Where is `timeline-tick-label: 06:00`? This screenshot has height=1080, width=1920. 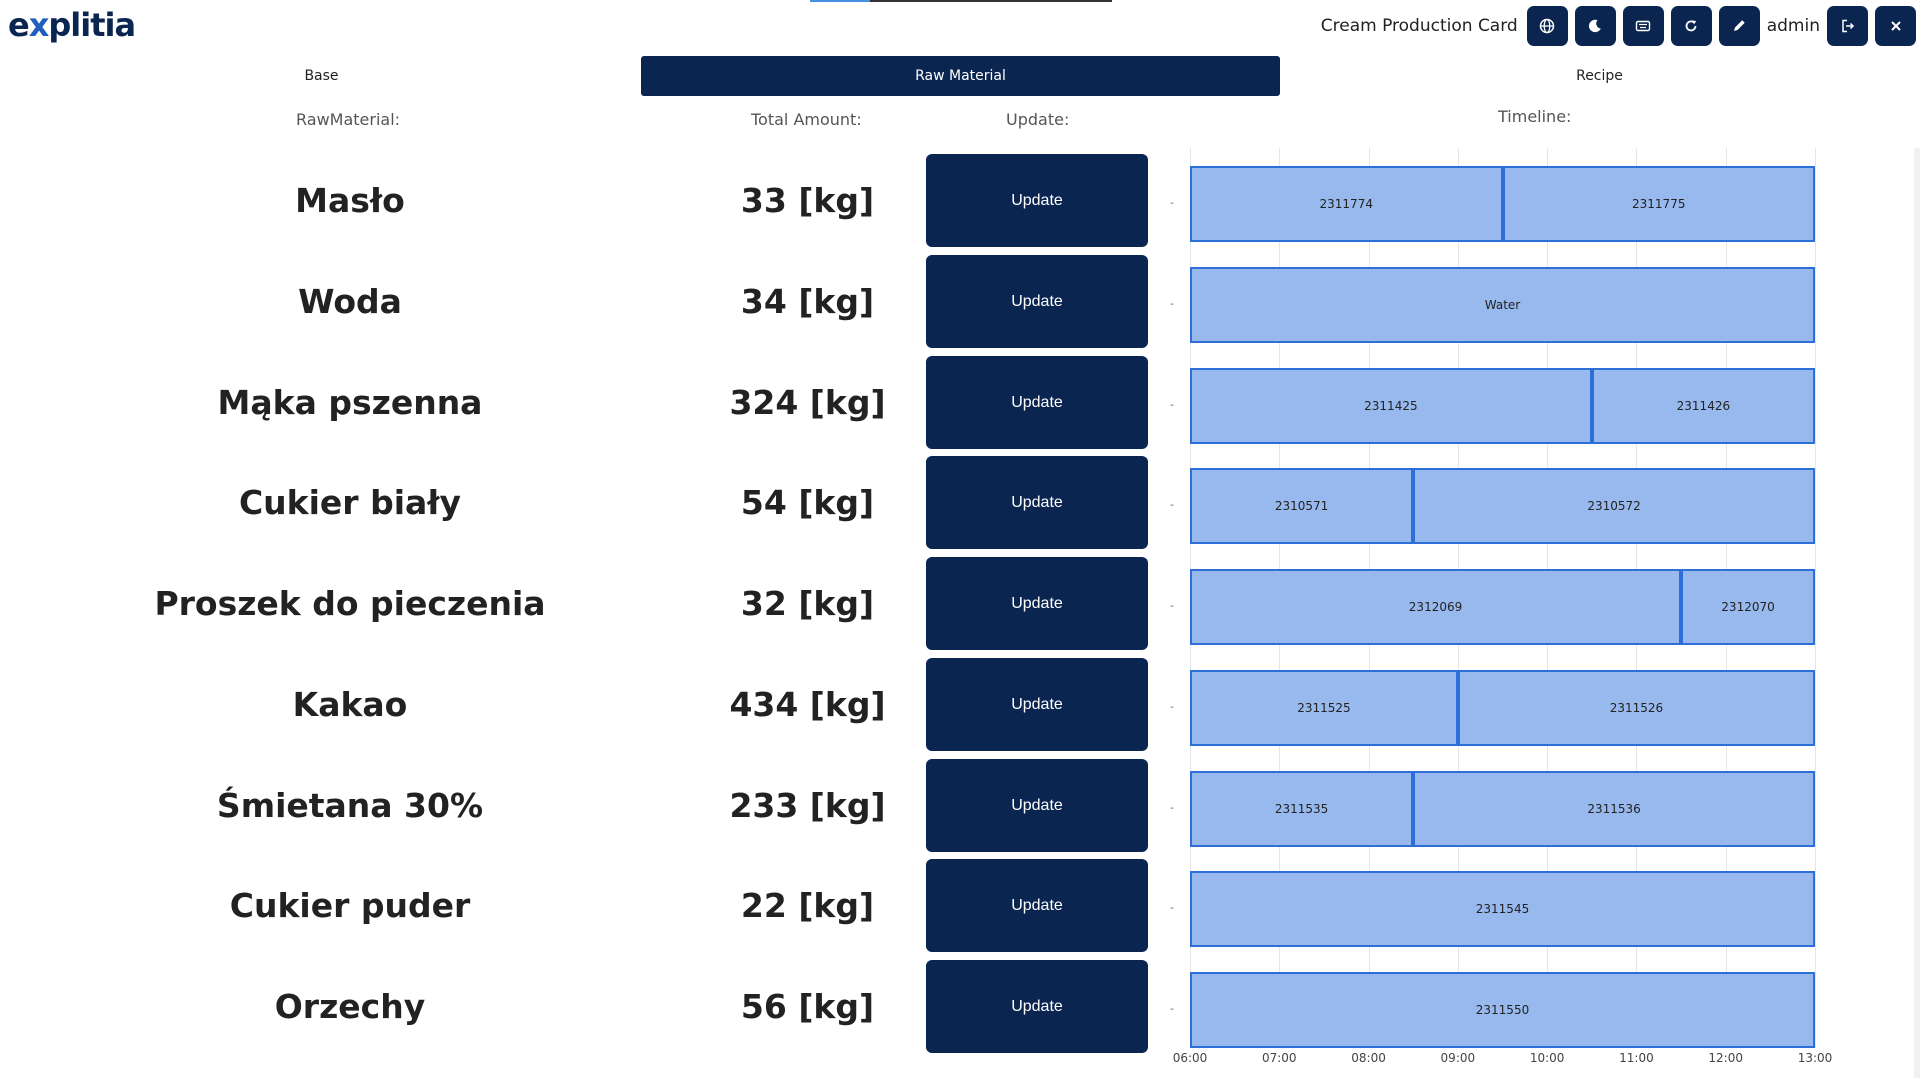
timeline-tick-label: 06:00 is located at coordinates (1190, 1058).